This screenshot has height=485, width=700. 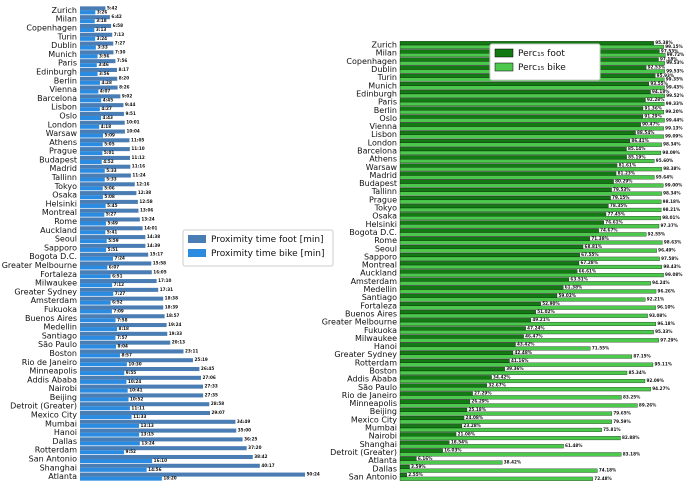 What do you see at coordinates (106, 82) in the screenshot?
I see `value-label: 4:28` at bounding box center [106, 82].